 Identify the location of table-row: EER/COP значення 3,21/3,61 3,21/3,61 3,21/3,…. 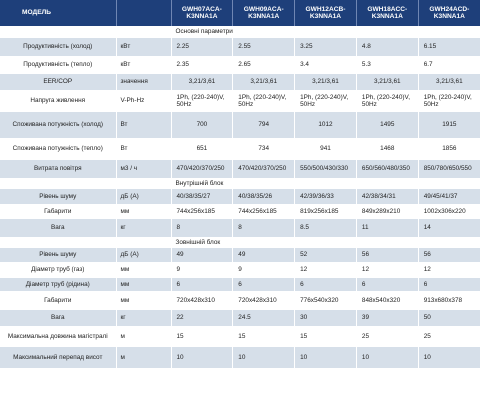
(240, 82).